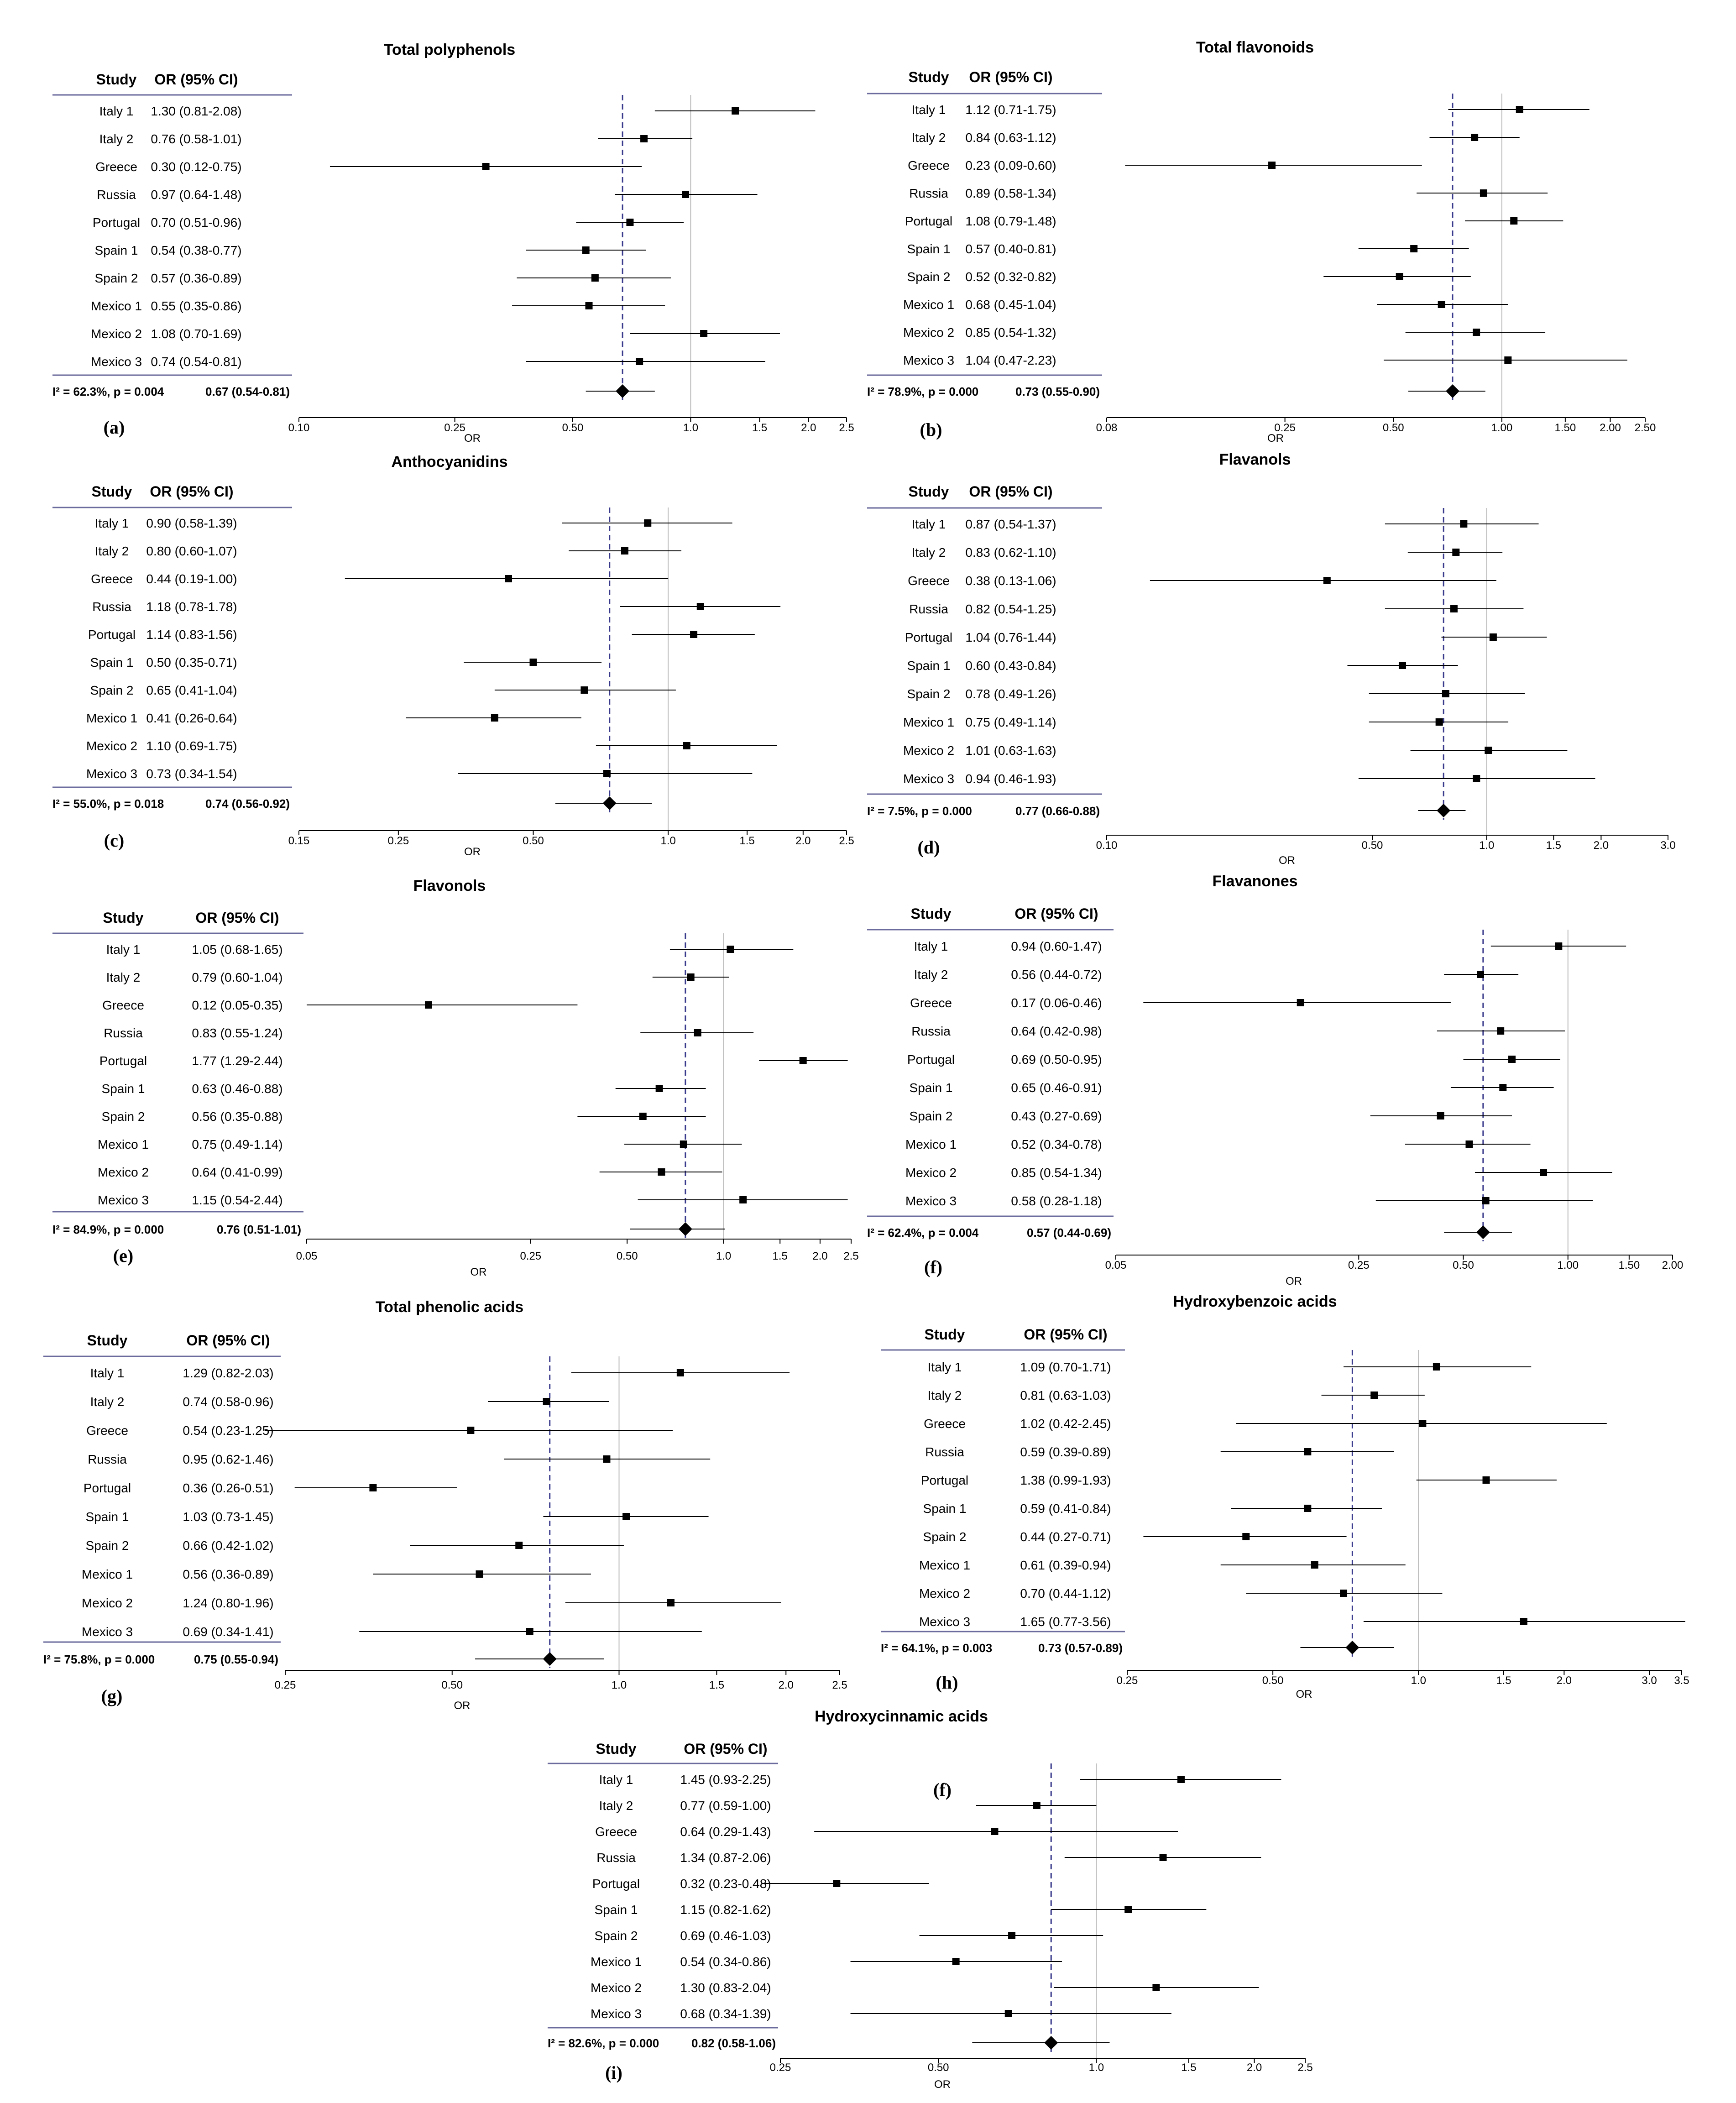 This screenshot has width=1736, height=2103. I want to click on study-name: Spain 1, so click(107, 1517).